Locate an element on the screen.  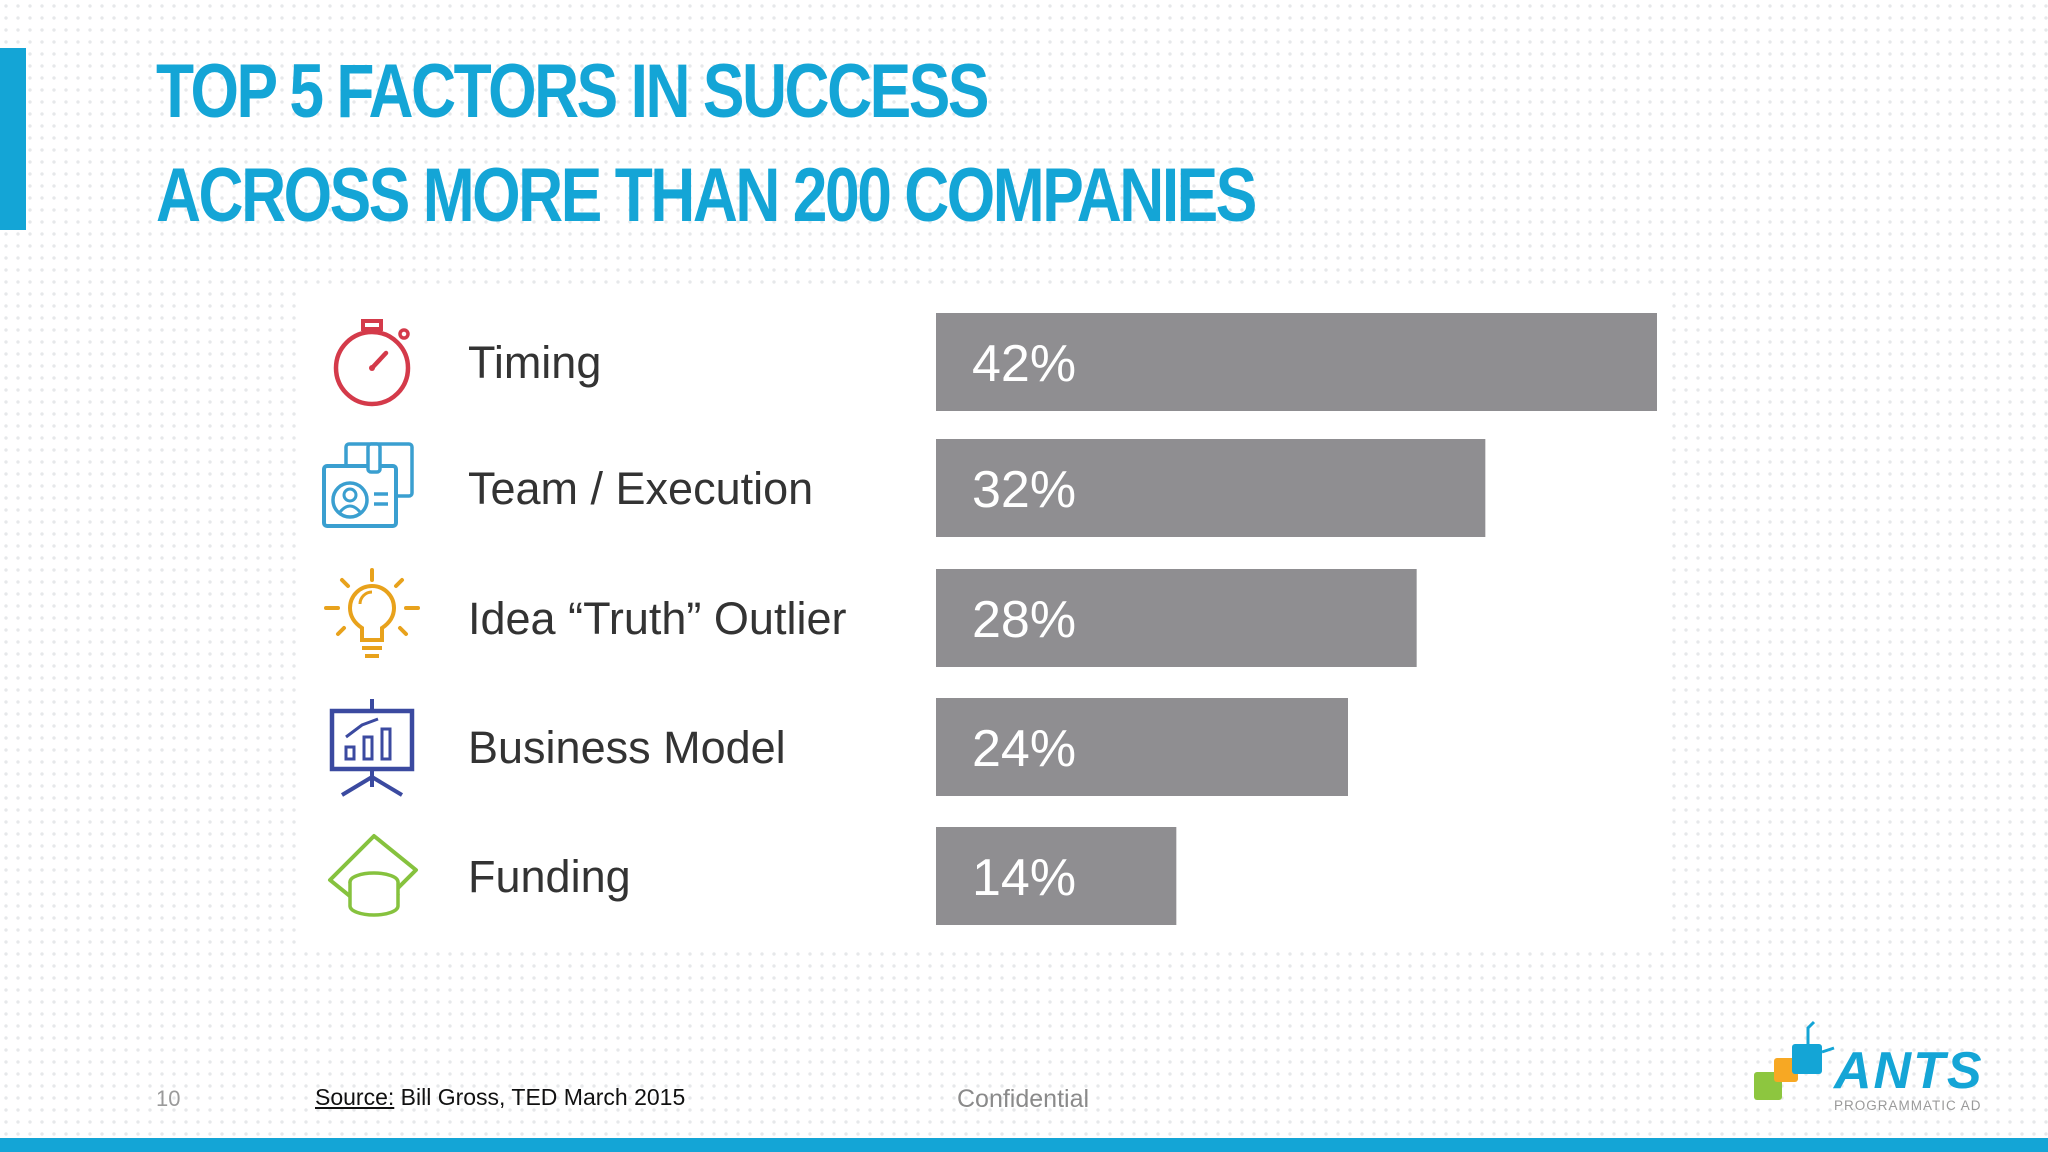
bar-value-label: 24% is located at coordinates (1024, 749).